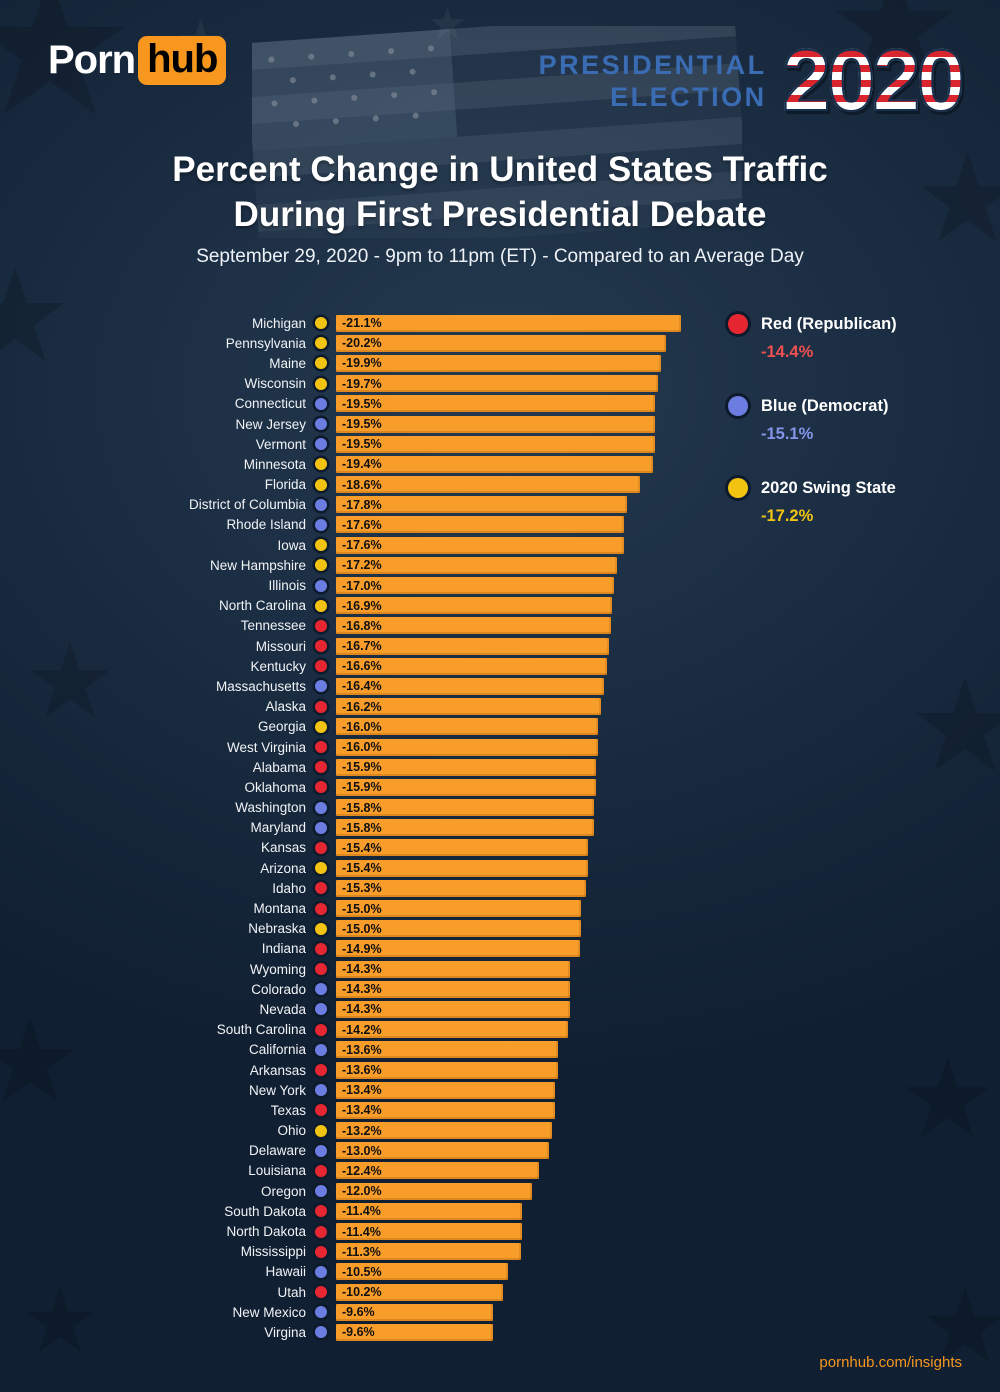 Image resolution: width=1000 pixels, height=1392 pixels. What do you see at coordinates (340, 1009) in the screenshot?
I see `chart-row: Nevada -14.3%` at bounding box center [340, 1009].